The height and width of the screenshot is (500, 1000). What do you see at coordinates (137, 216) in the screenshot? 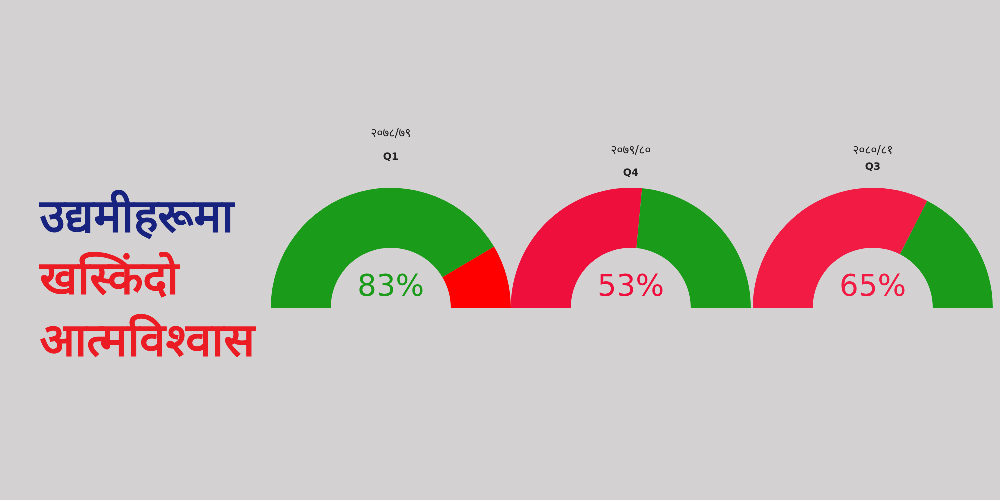
I see `text: उद्यमीहरूमा` at bounding box center [137, 216].